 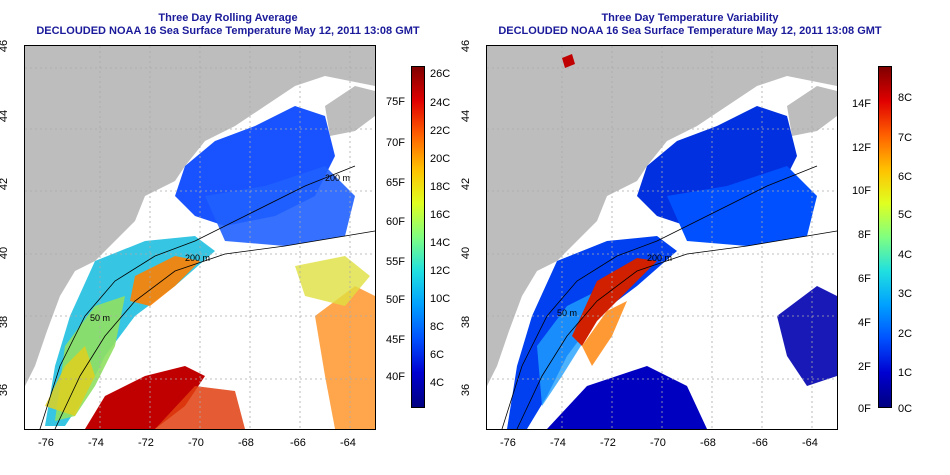 I want to click on left-xtick: -74, so click(x=96, y=443).